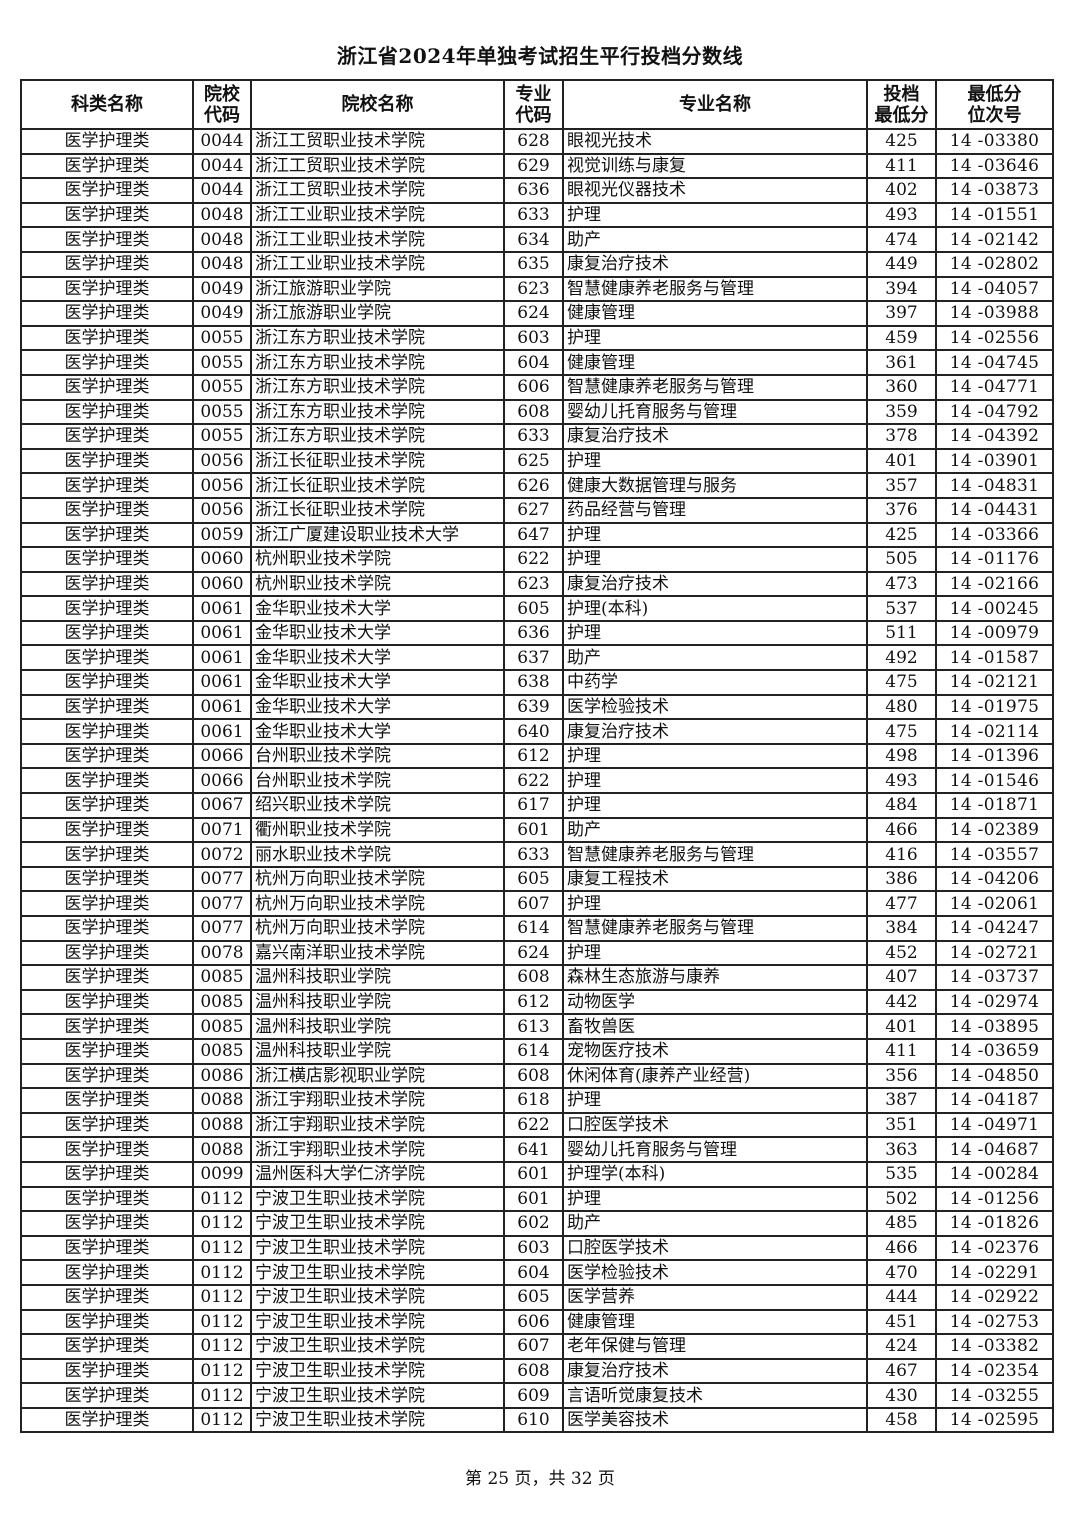 The image size is (1080, 1527). I want to click on cell-min-score: 407, so click(901, 977).